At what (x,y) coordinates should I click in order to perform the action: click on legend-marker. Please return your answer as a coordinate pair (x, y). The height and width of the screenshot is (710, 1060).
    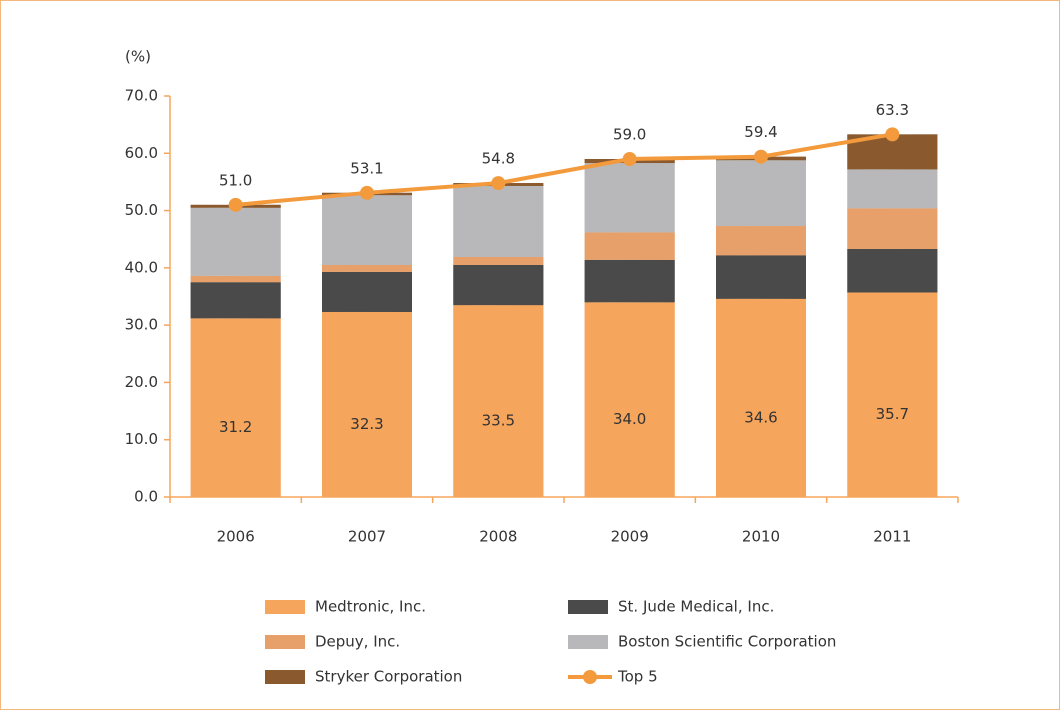
    Looking at the image, I should click on (590, 677).